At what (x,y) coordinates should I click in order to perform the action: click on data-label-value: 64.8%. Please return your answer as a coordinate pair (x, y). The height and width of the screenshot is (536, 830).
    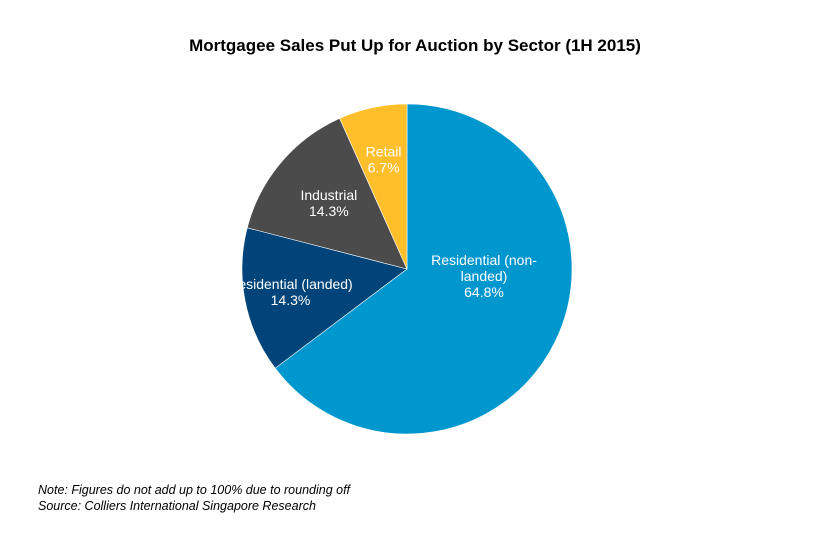
    Looking at the image, I should click on (484, 292).